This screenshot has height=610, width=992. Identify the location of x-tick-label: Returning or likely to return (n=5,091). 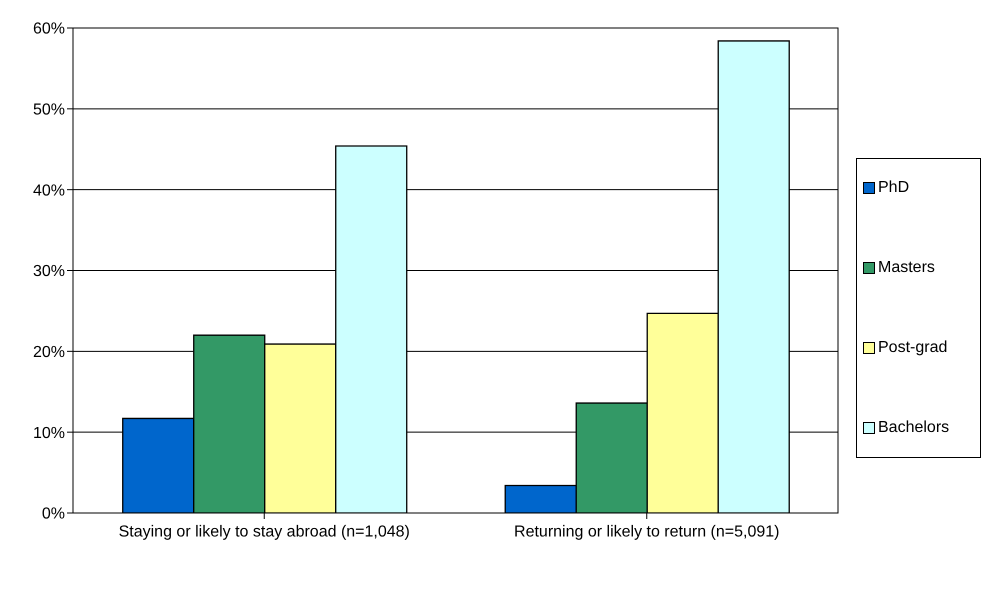
(647, 531).